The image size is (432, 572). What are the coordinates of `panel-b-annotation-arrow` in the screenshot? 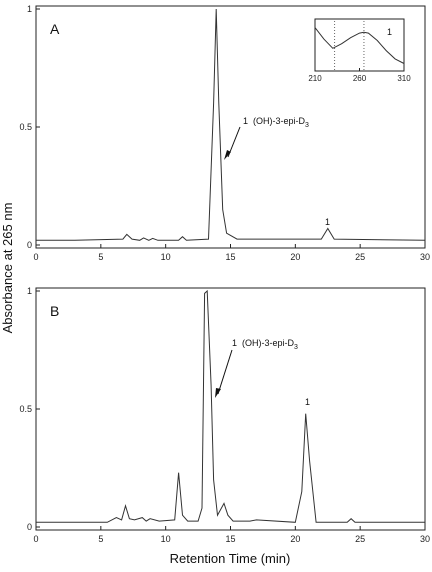 It's located at (225, 372).